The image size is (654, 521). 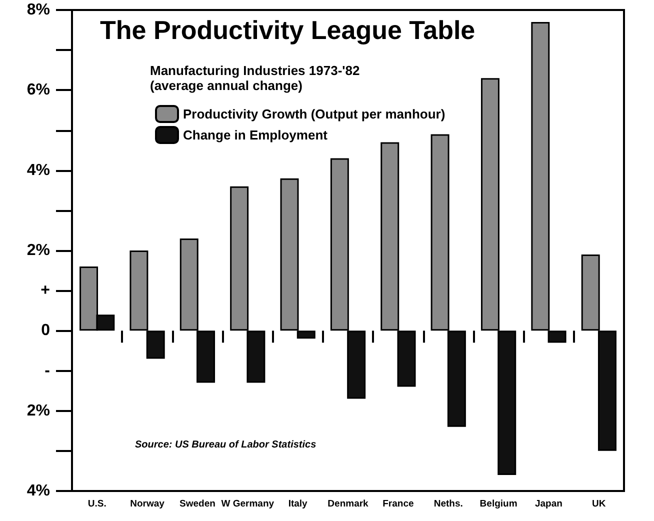 What do you see at coordinates (47, 371) in the screenshot?
I see `y-tick-label: -` at bounding box center [47, 371].